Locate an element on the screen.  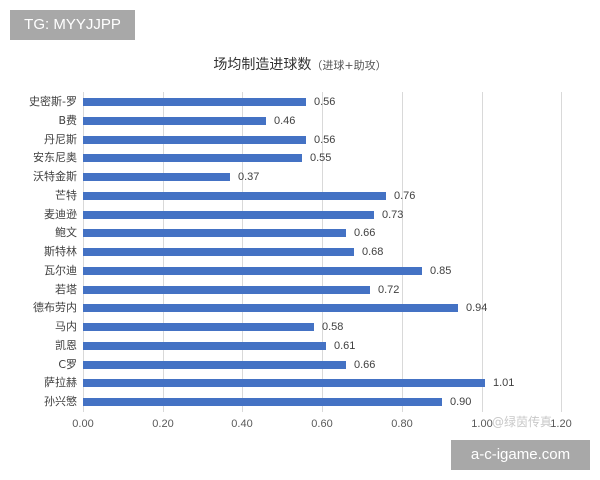
bar-row: C罗 0.66 is located at coordinates (300, 365).